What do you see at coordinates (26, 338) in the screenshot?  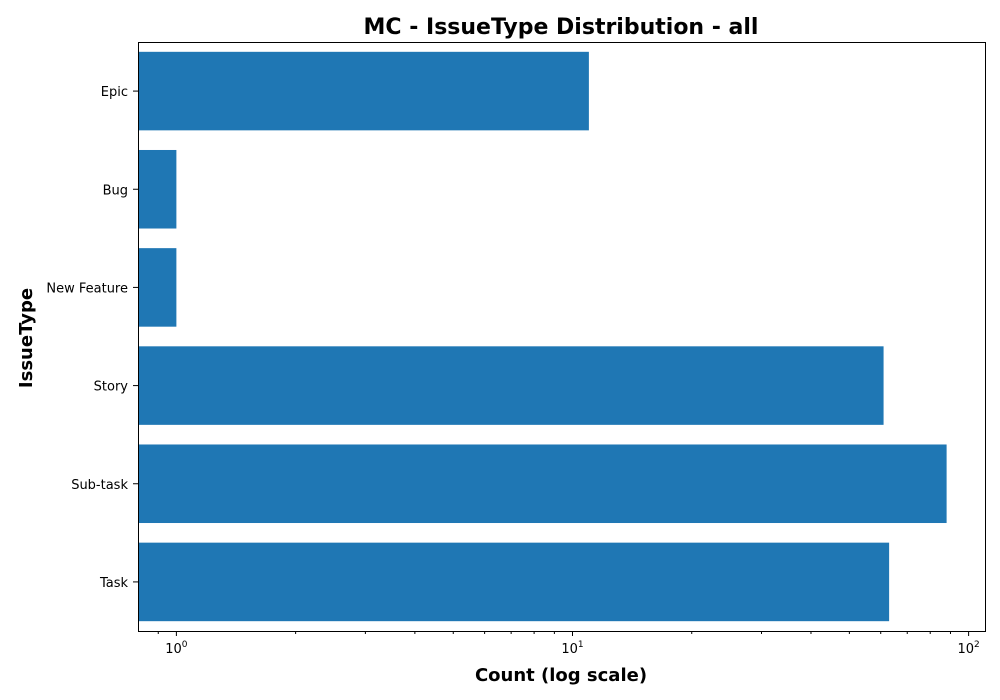 I see `y-axis-label: IssueType` at bounding box center [26, 338].